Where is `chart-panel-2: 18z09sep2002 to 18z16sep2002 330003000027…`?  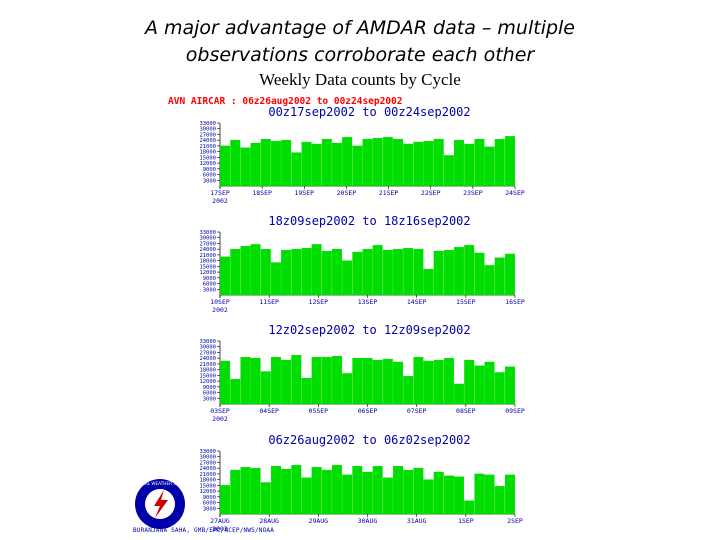 chart-panel-2: 18z09sep2002 to 18z16sep2002 330003000027… is located at coordinates (361, 264).